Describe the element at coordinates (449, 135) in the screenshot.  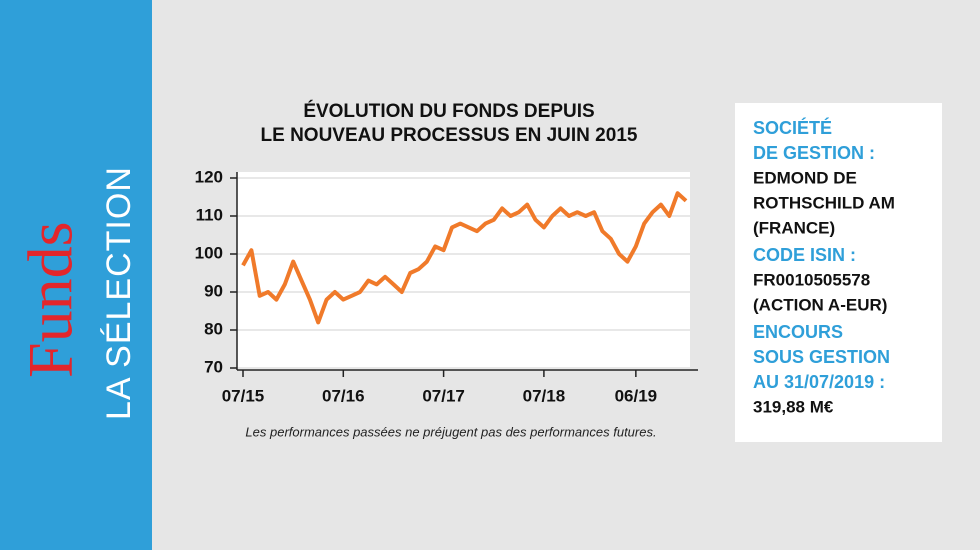
I see `chart-title: LE NOUVEAU PROCESSUS EN JUIN 2015` at that location.